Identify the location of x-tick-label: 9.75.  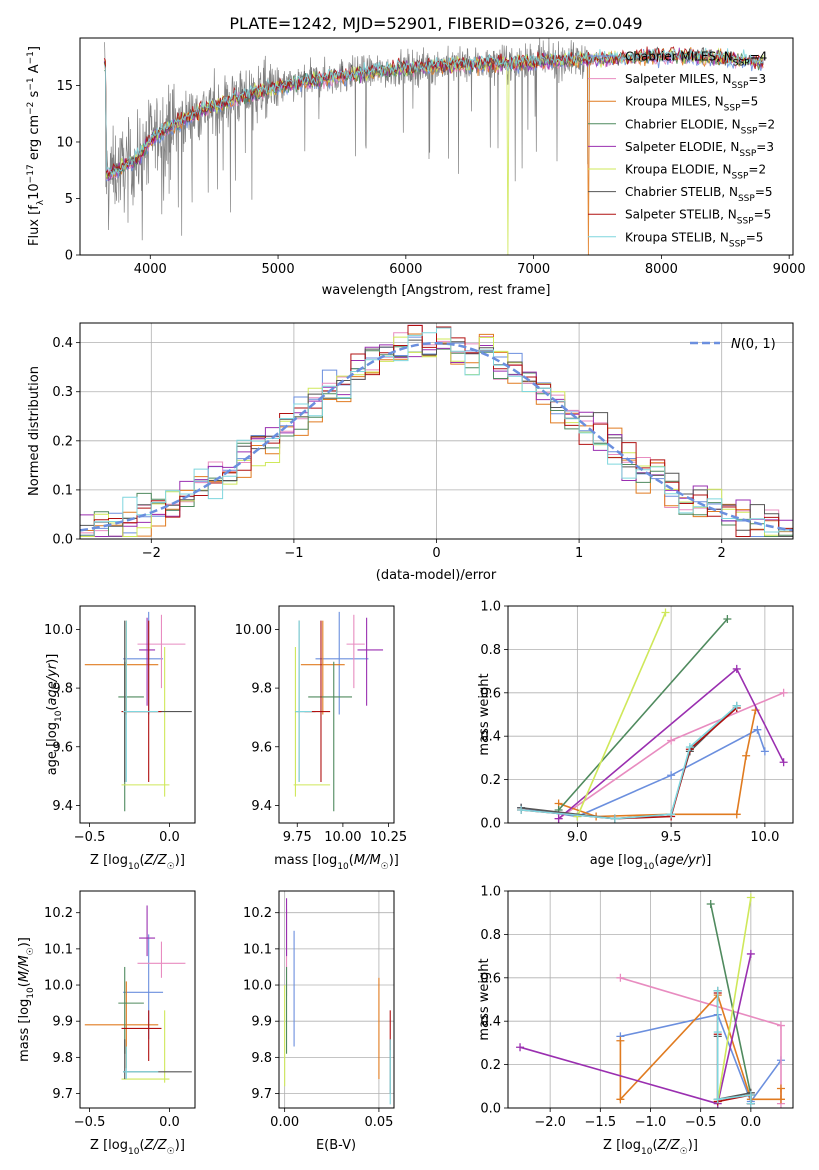
(297, 837).